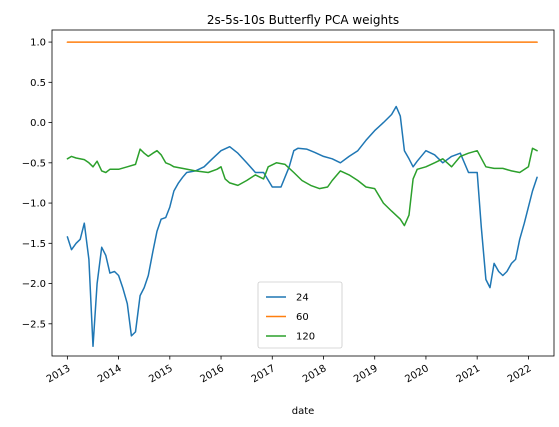 The image size is (559, 427). I want to click on x-tick-label: 2019, so click(366, 374).